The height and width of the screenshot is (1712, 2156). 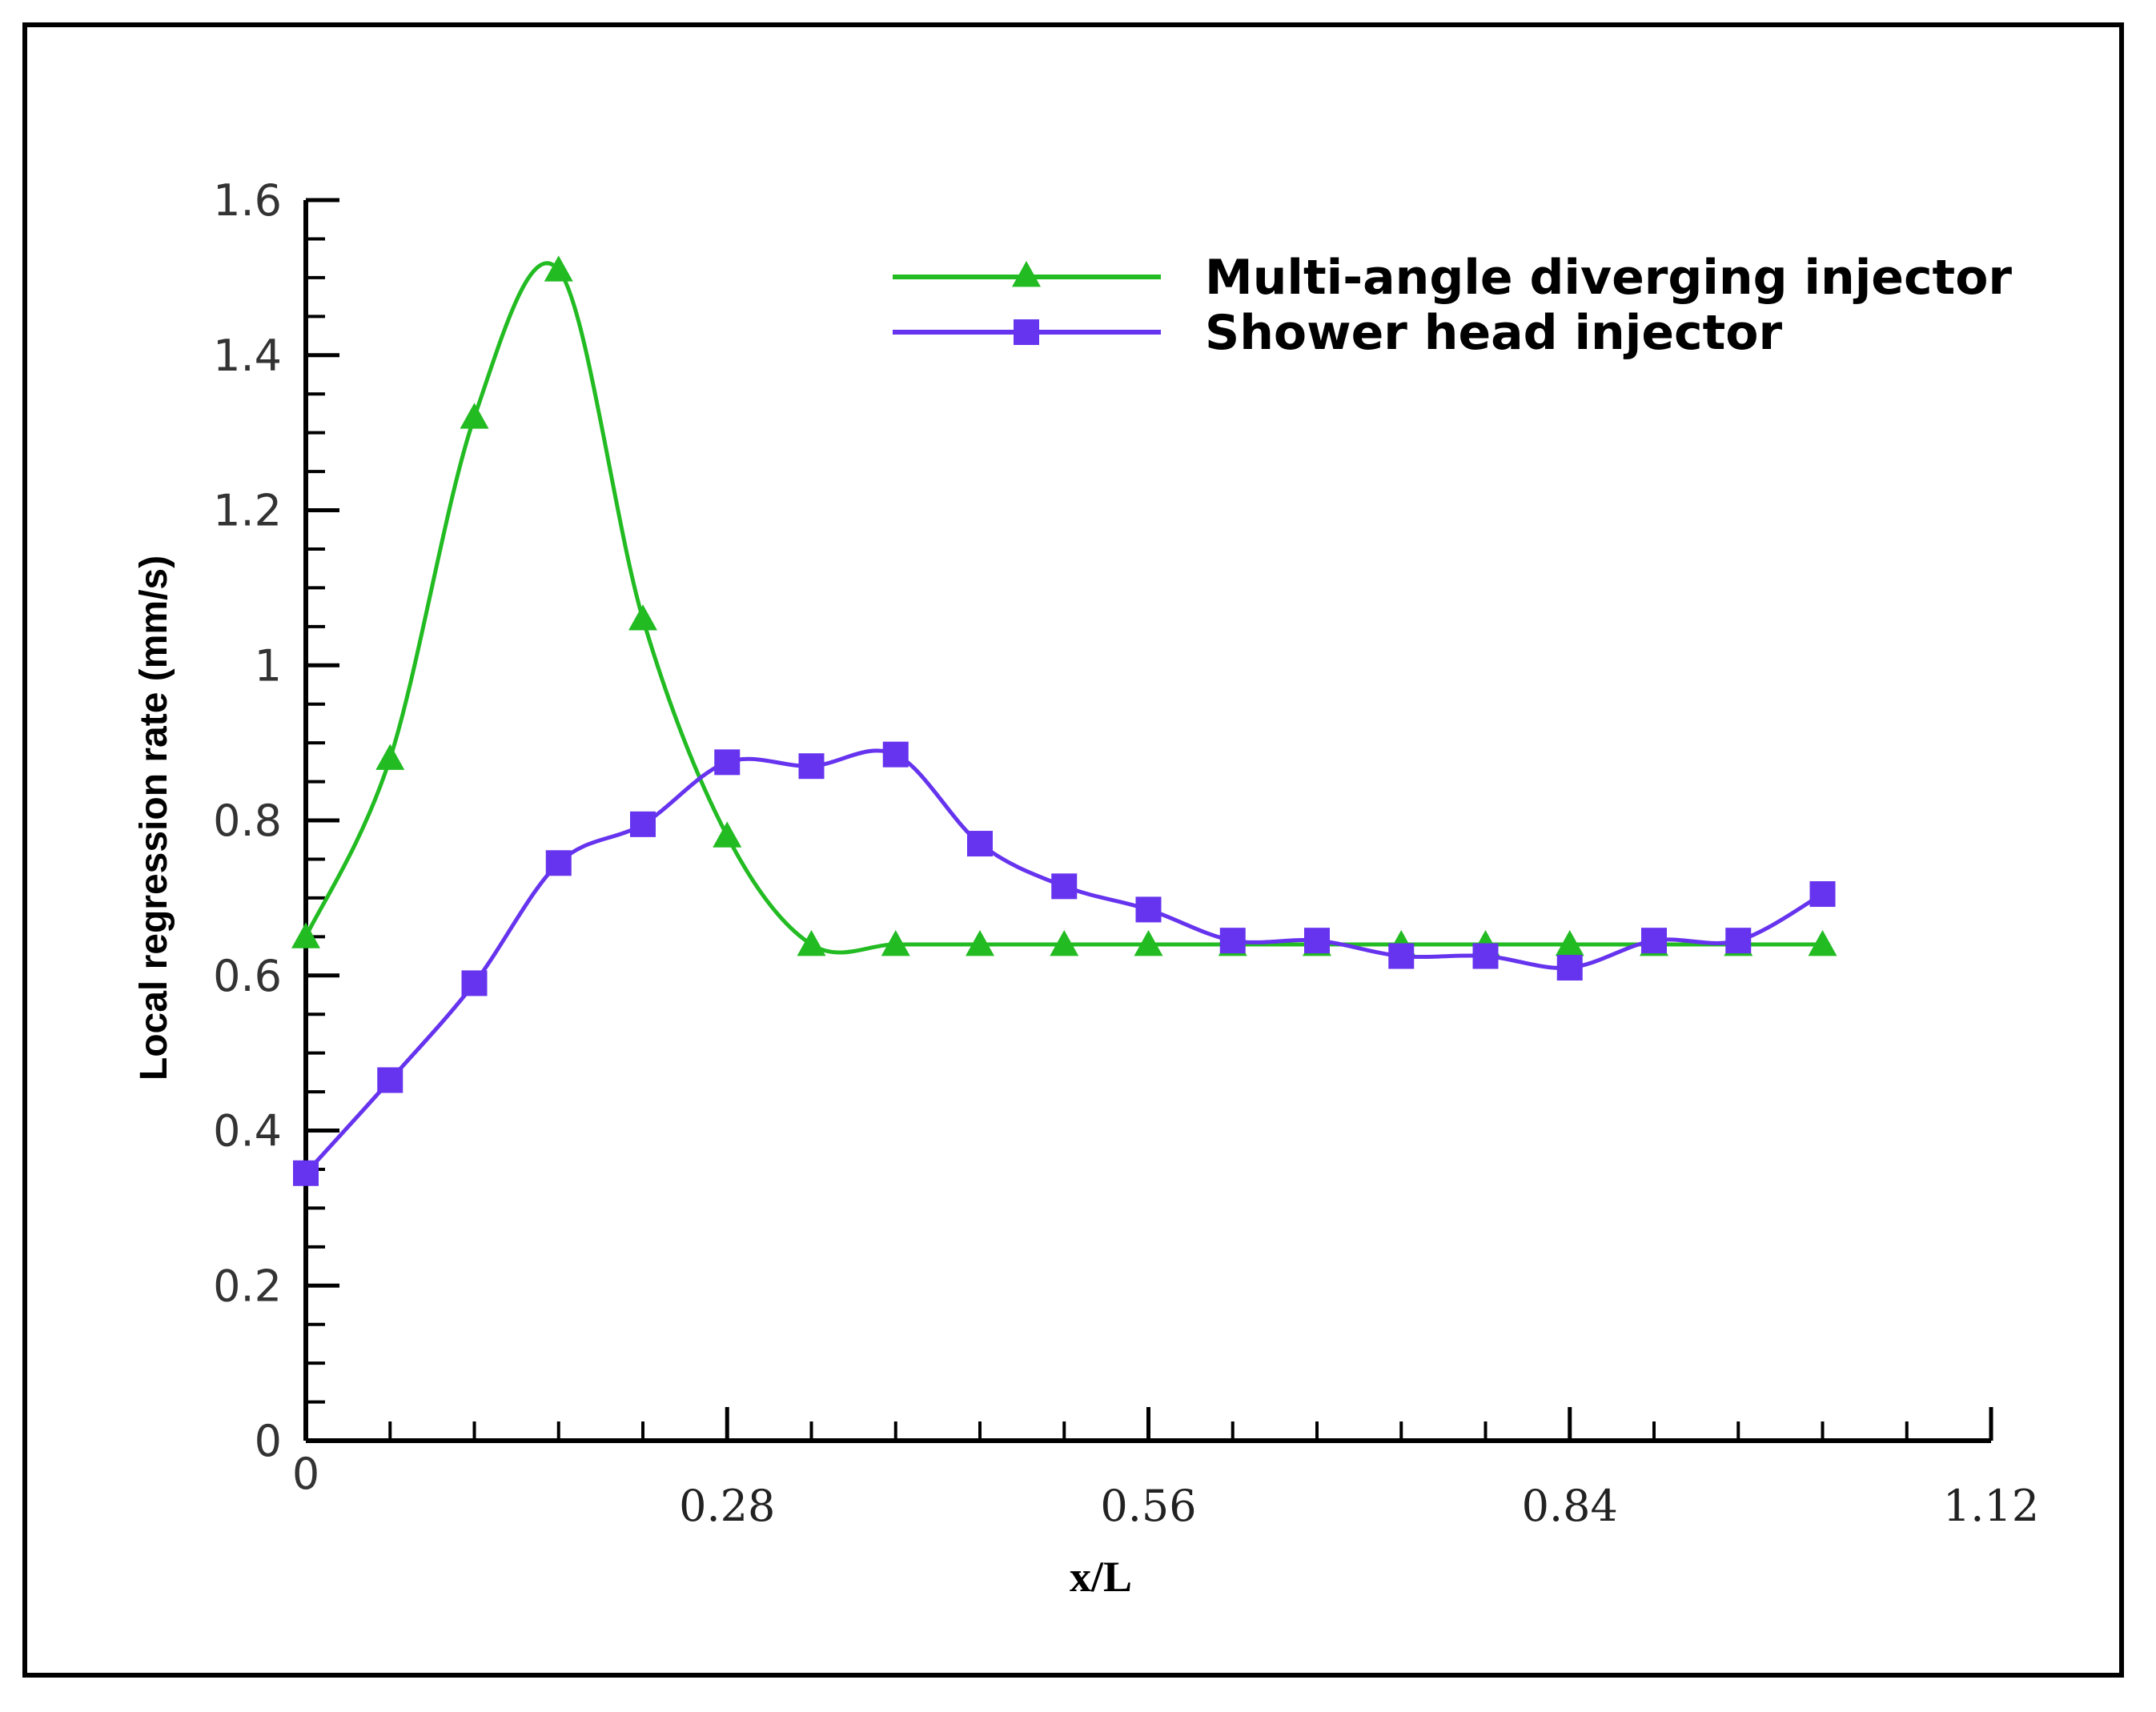 I want to click on y-axis-title: Local regression rate (mm/s), so click(x=154, y=818).